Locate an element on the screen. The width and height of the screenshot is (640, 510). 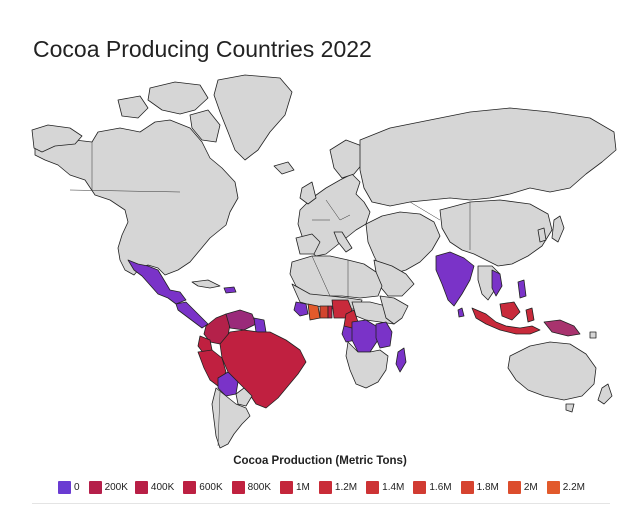
region-russia is located at coordinates (488, 157).